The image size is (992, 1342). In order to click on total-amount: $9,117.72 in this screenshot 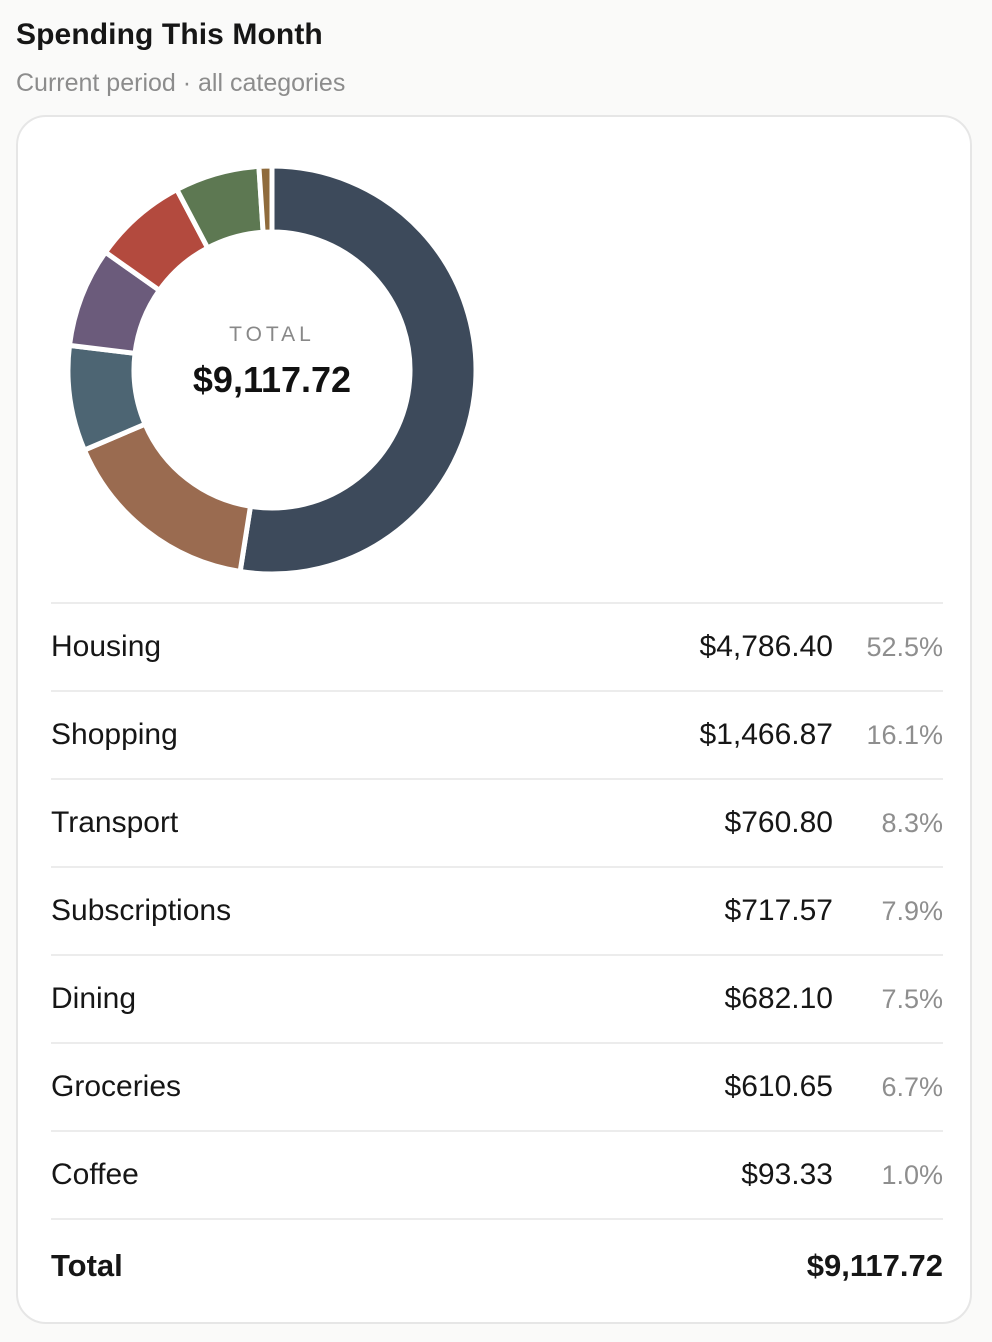, I will do `click(874, 1265)`.